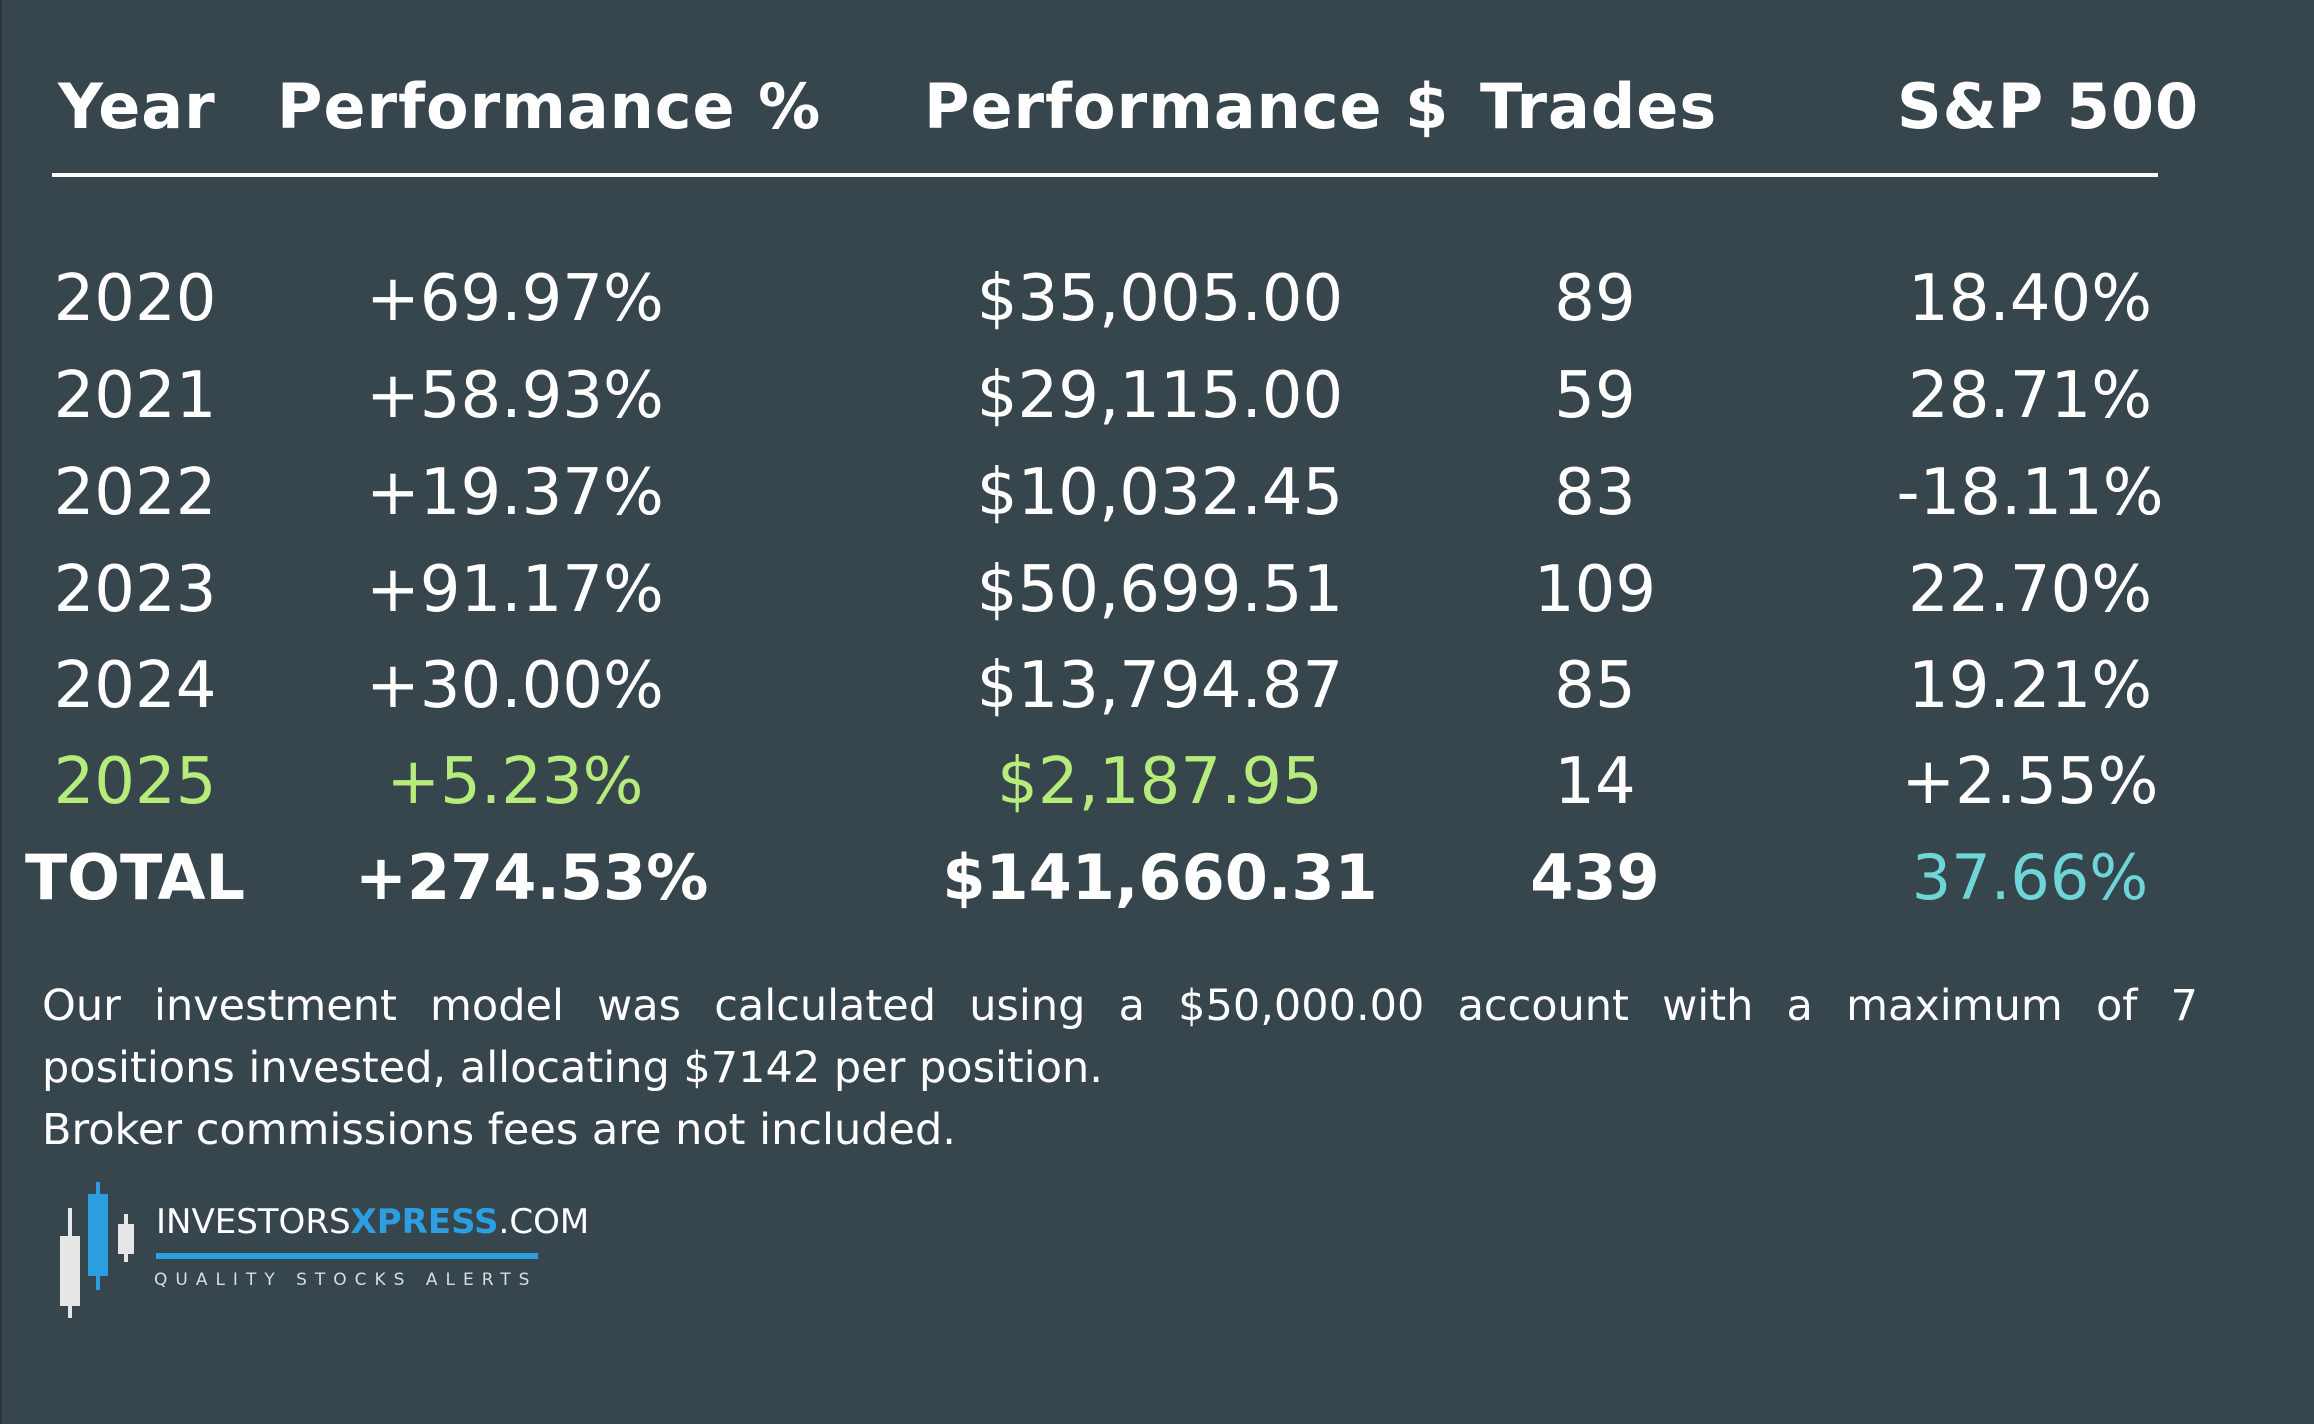 The height and width of the screenshot is (1424, 2314). Describe the element at coordinates (1160, 877) in the screenshot. I see `total-performance-dollar: $141,660.31` at that location.